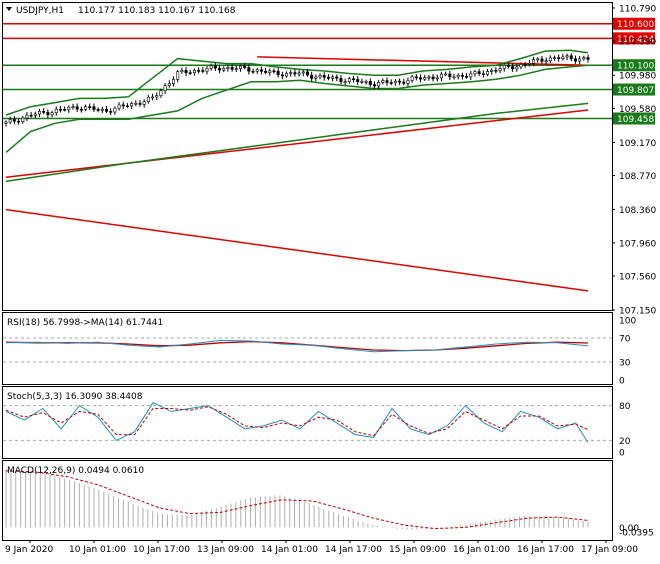 This screenshot has width=660, height=564. What do you see at coordinates (307, 350) in the screenshot?
I see `rsi-layer` at bounding box center [307, 350].